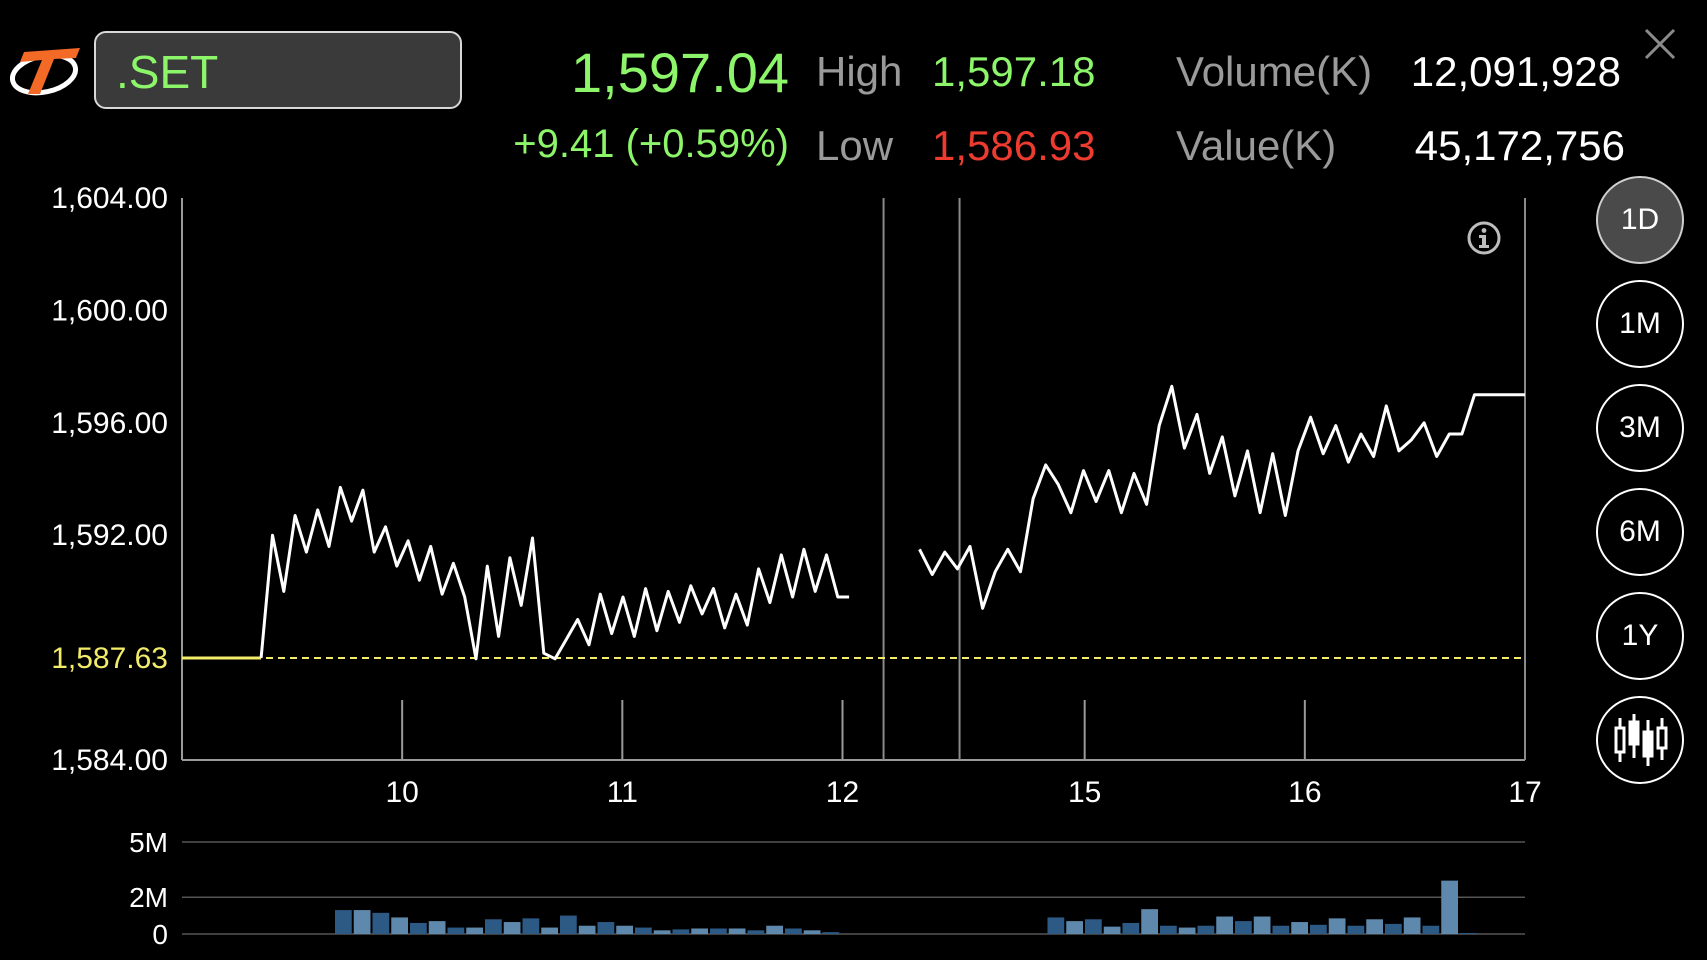  Describe the element at coordinates (148, 897) in the screenshot. I see `volume-tick-label: 2M` at that location.